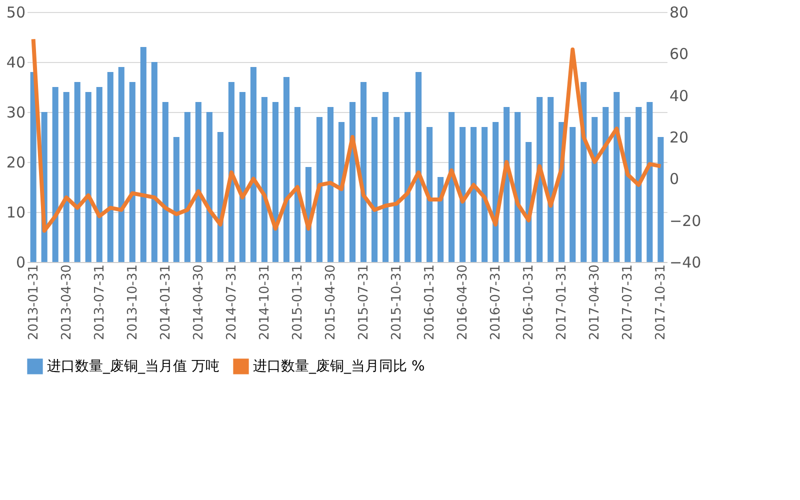 Image resolution: width=800 pixels, height=500 pixels. Describe the element at coordinates (16, 13) in the screenshot. I see `y-tick-label: 50` at that location.